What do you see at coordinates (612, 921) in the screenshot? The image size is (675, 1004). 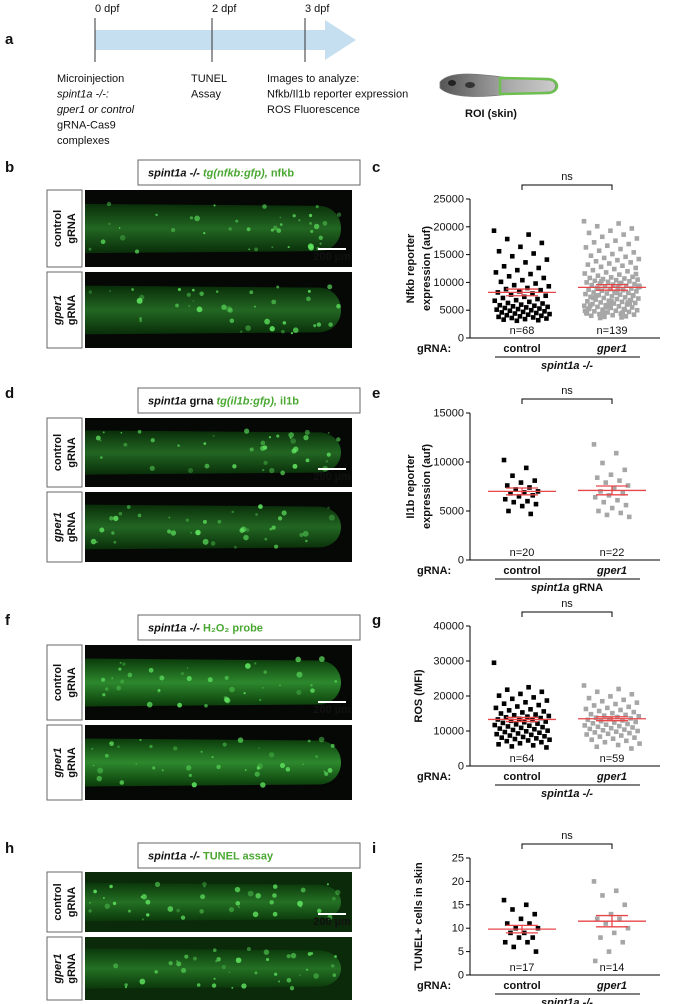 I see `sem-bar` at bounding box center [612, 921].